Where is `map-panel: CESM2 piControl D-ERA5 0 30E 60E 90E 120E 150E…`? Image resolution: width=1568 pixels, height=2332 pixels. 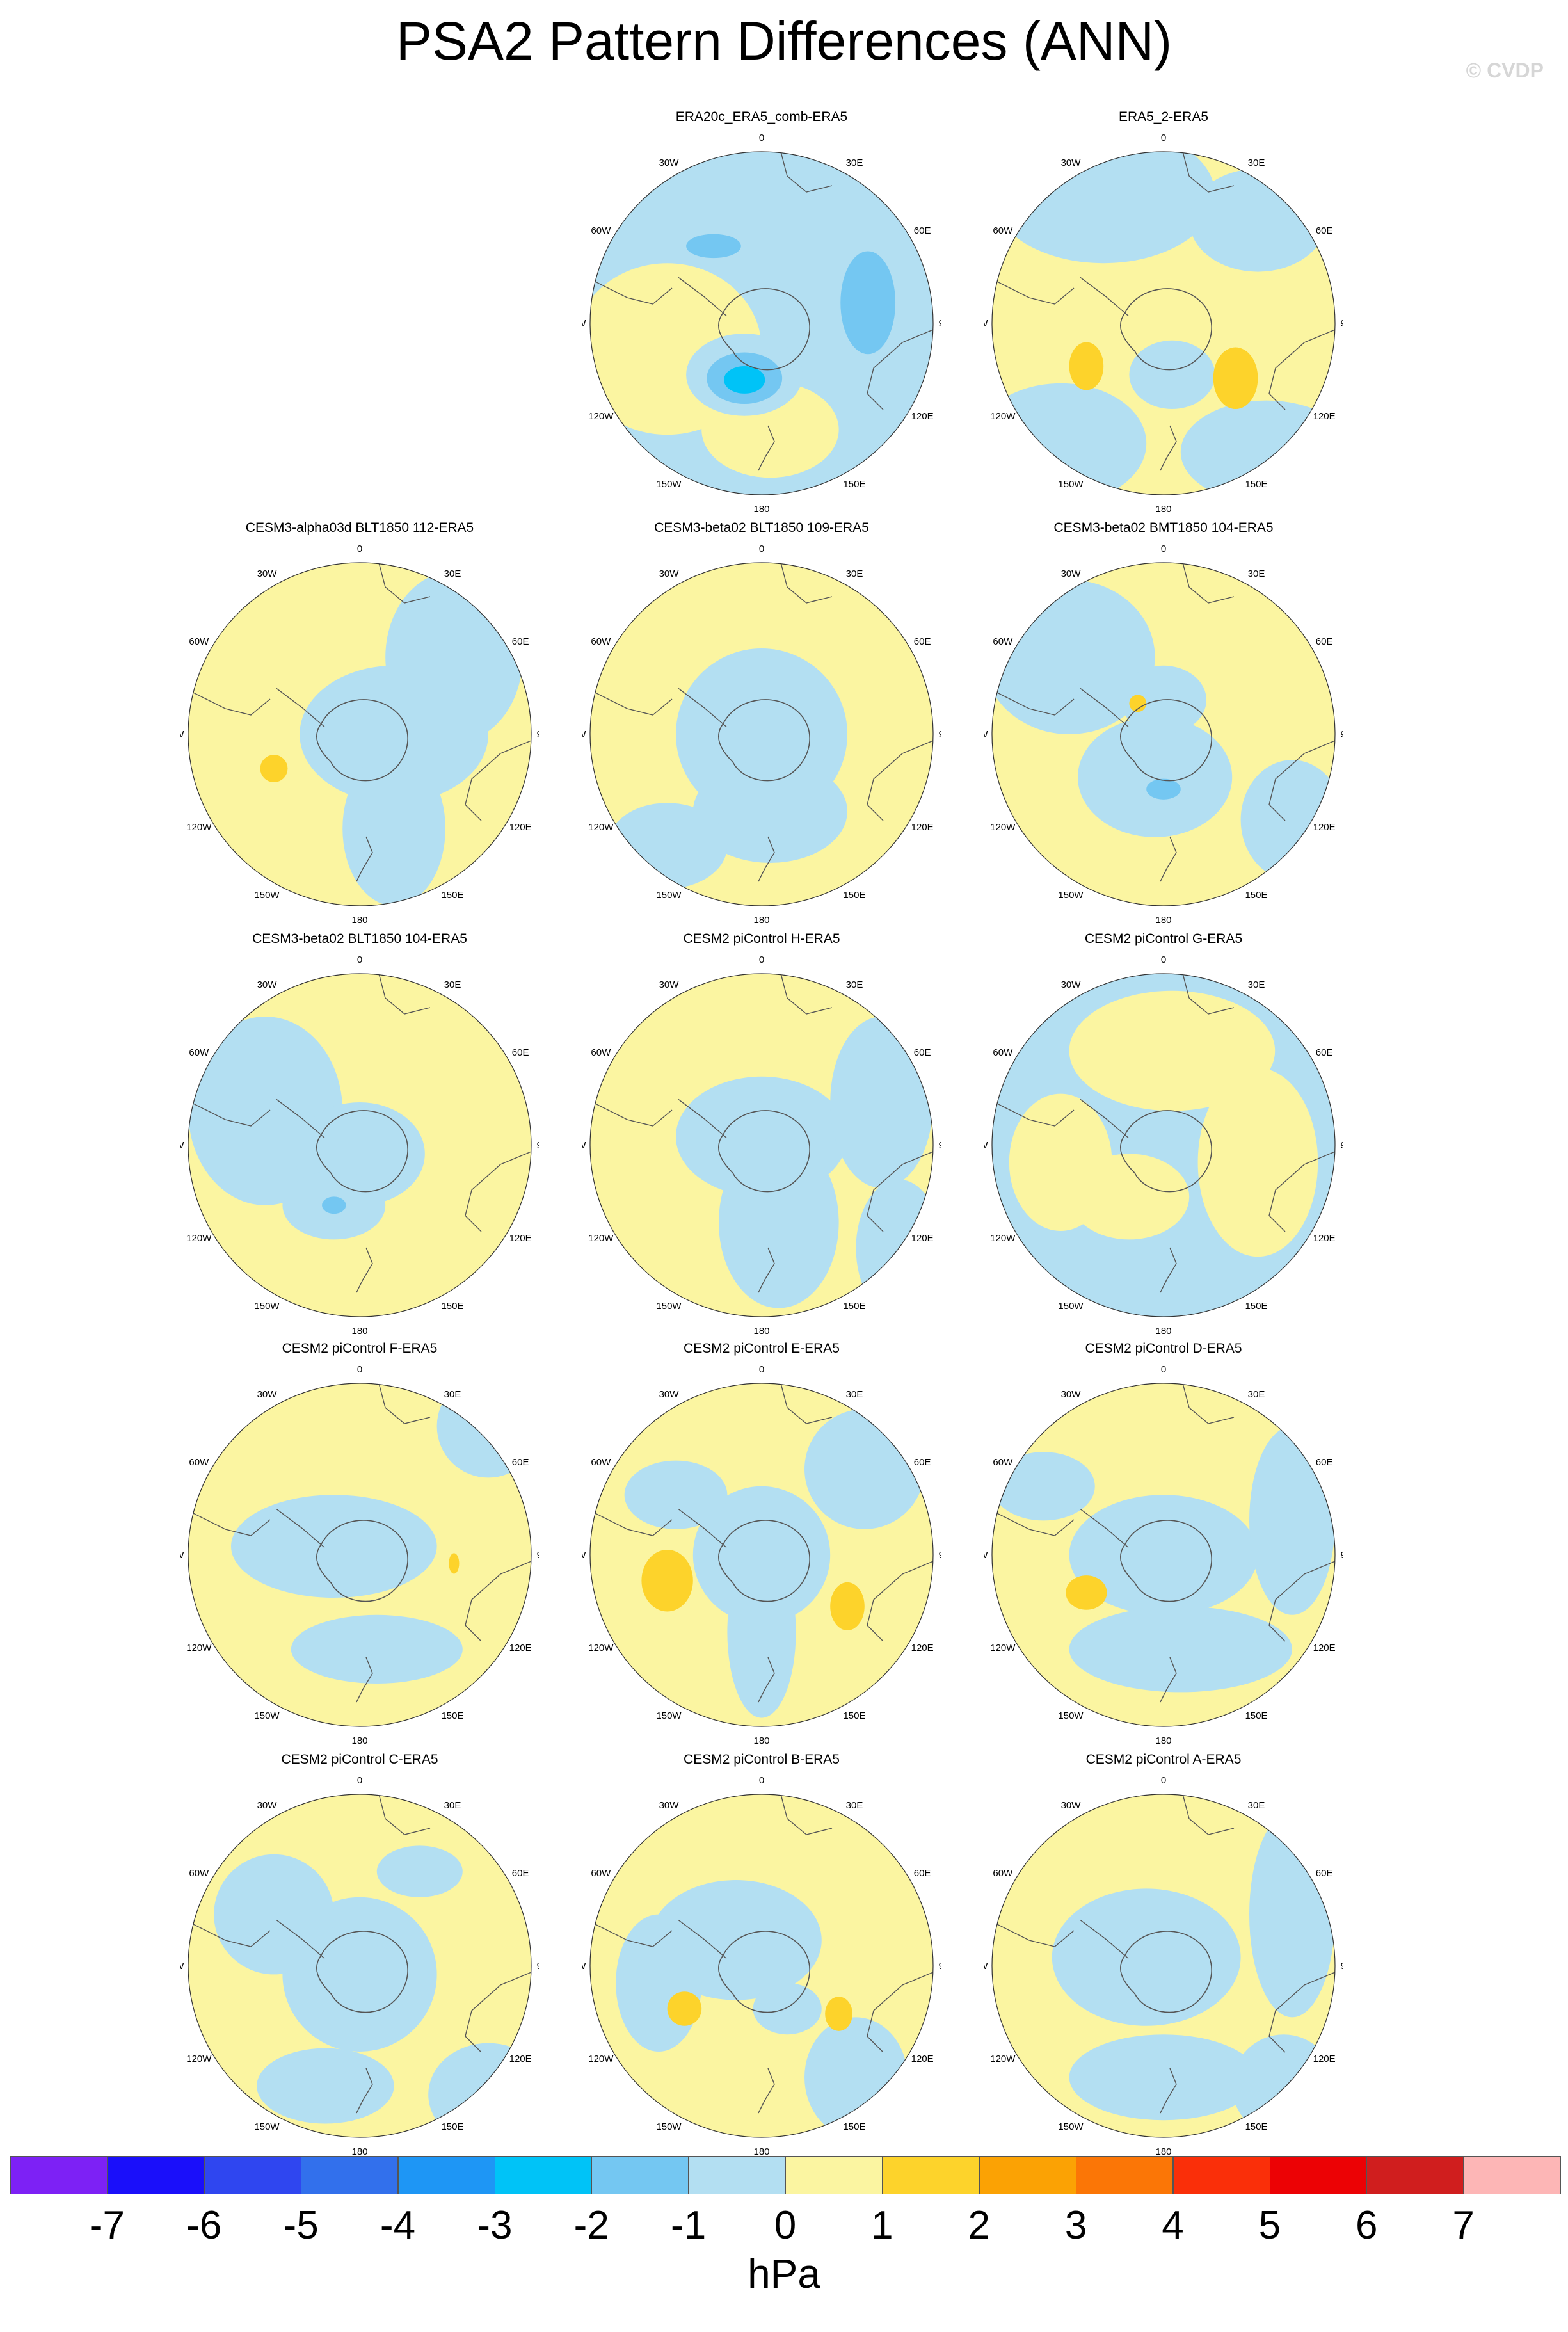 map-panel: CESM2 piControl D-ERA5 0 30E 60E 90E 120E 150E… is located at coordinates (1163, 1545).